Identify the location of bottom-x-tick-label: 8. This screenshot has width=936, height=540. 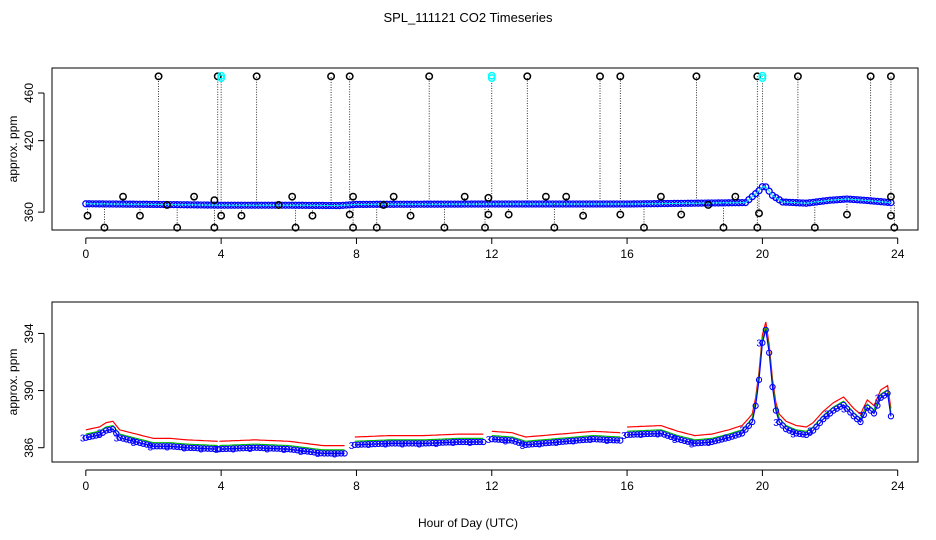
(356, 486).